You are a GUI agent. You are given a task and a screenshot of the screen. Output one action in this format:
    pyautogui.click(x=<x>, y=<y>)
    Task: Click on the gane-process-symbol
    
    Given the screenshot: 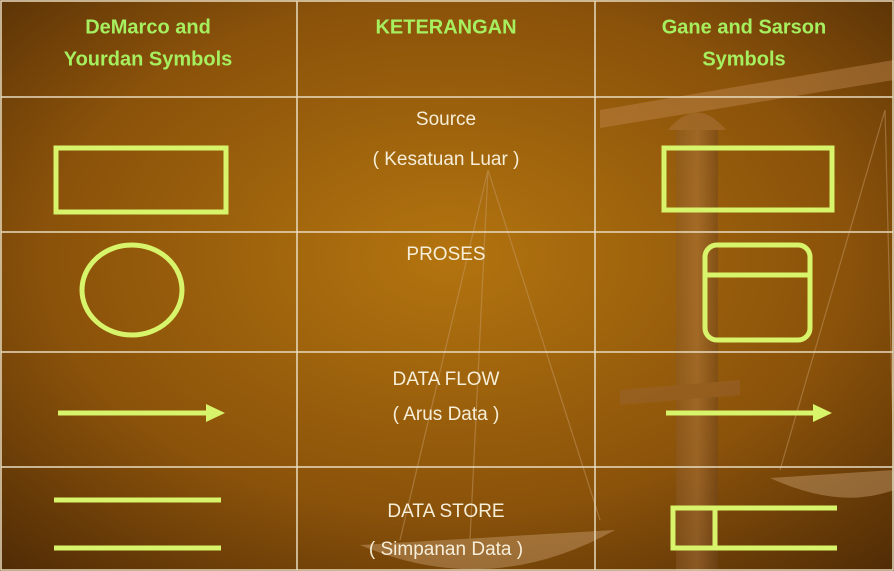 What is the action you would take?
    pyautogui.click(x=757, y=292)
    